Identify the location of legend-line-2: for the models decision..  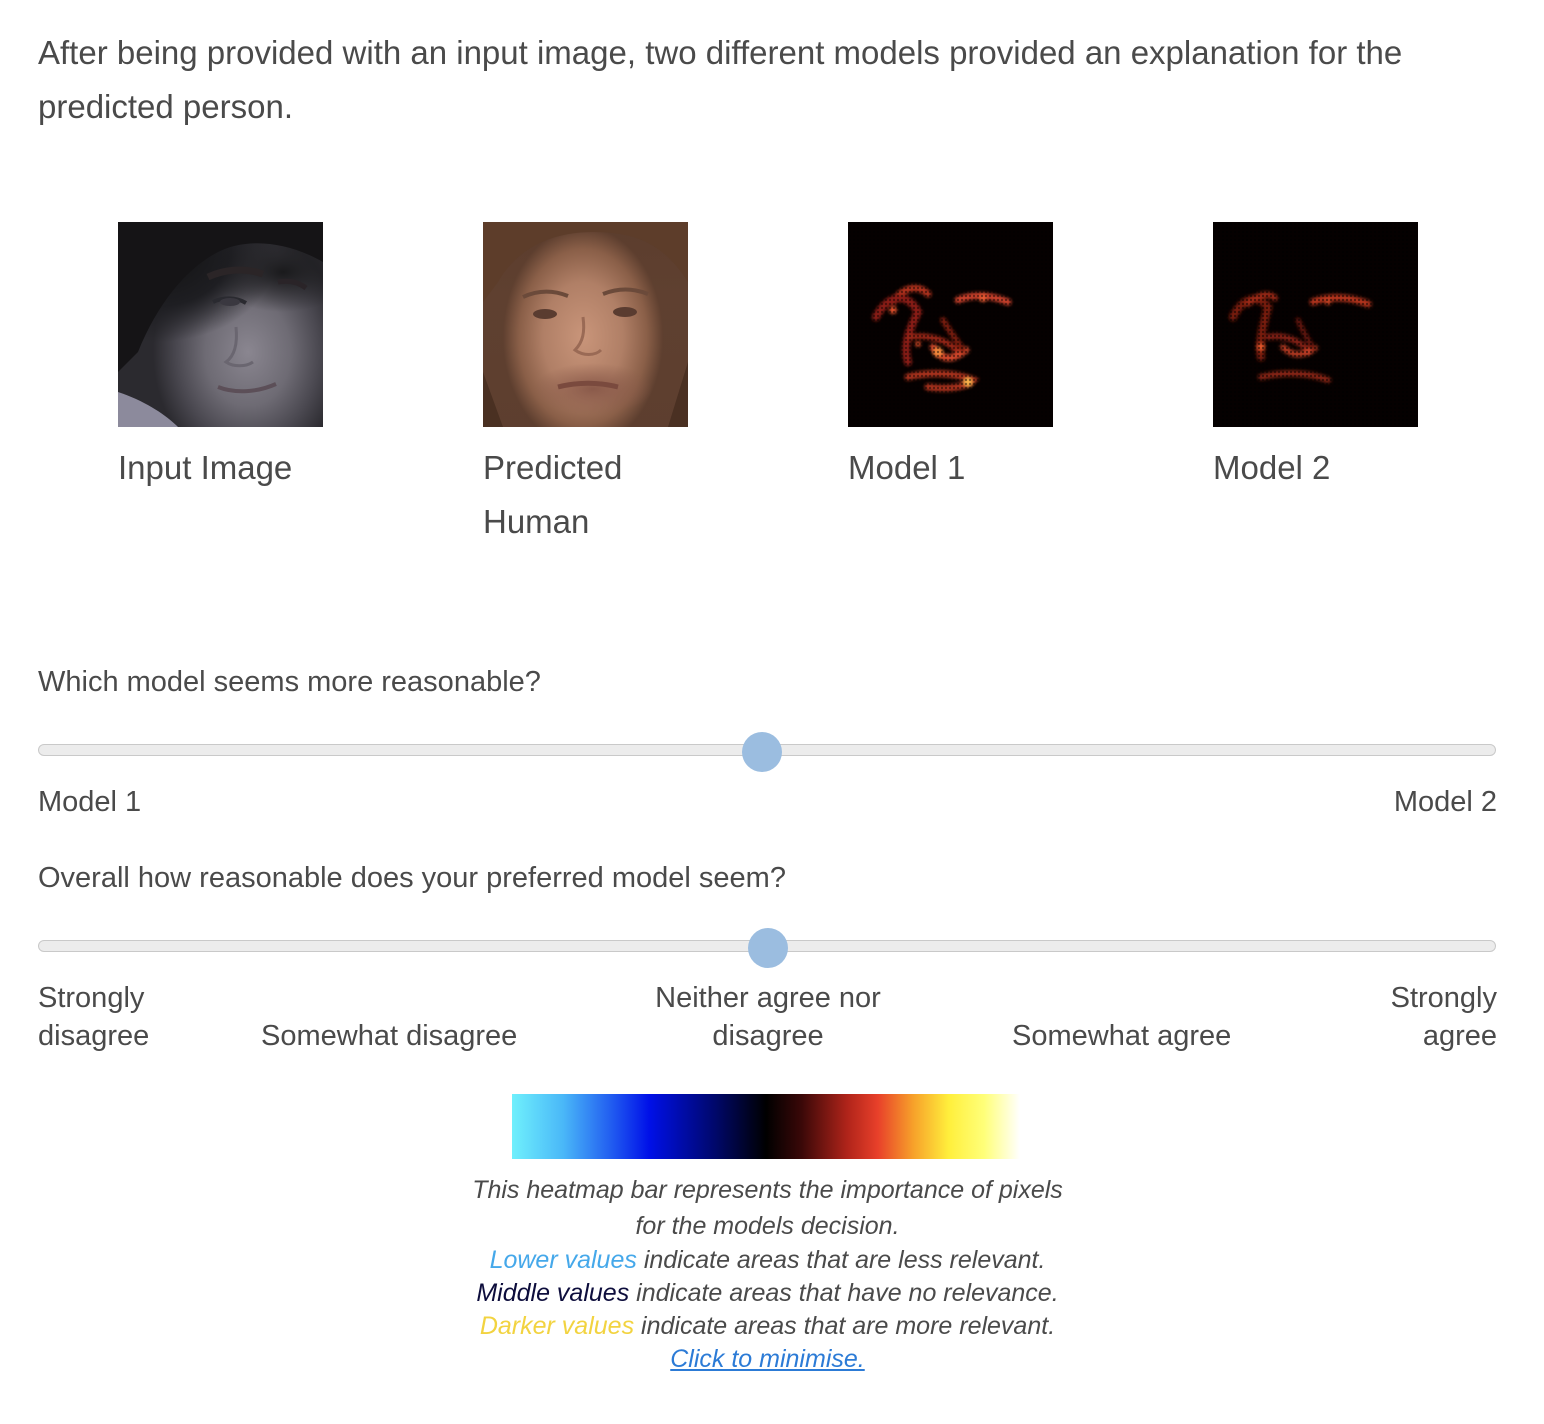
(767, 1226).